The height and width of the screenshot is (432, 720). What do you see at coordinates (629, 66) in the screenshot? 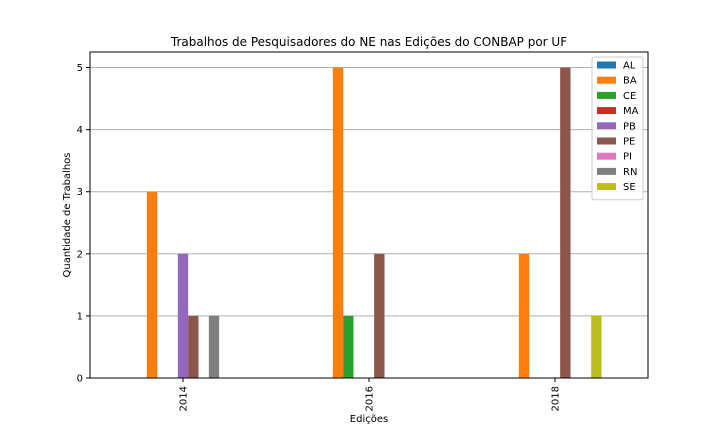
I see `legend-label-AL: AL` at bounding box center [629, 66].